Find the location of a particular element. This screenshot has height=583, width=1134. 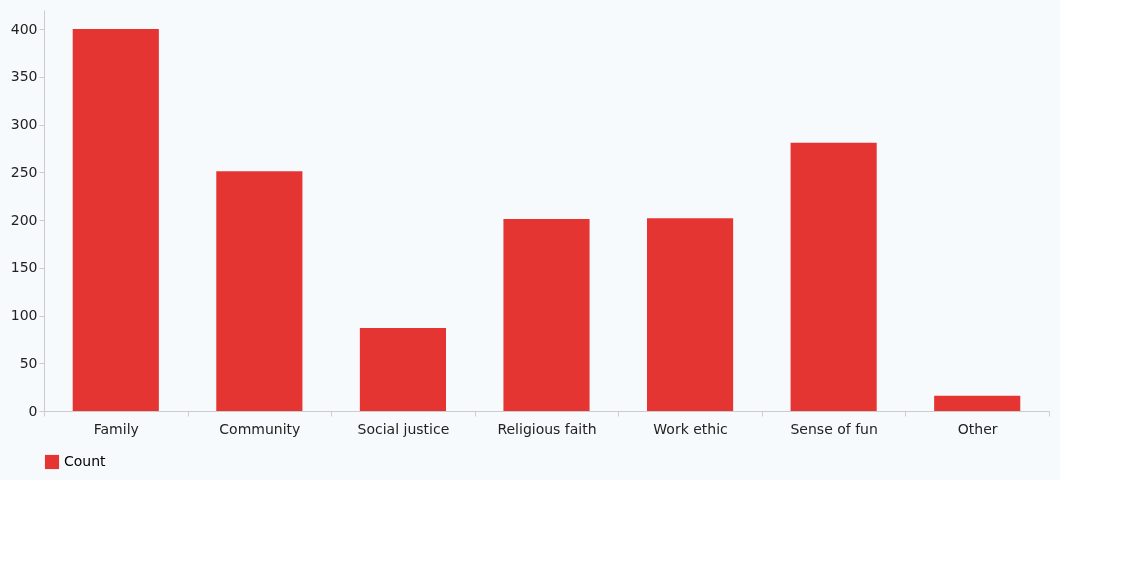

y-tick-label: 350 is located at coordinates (24, 76).